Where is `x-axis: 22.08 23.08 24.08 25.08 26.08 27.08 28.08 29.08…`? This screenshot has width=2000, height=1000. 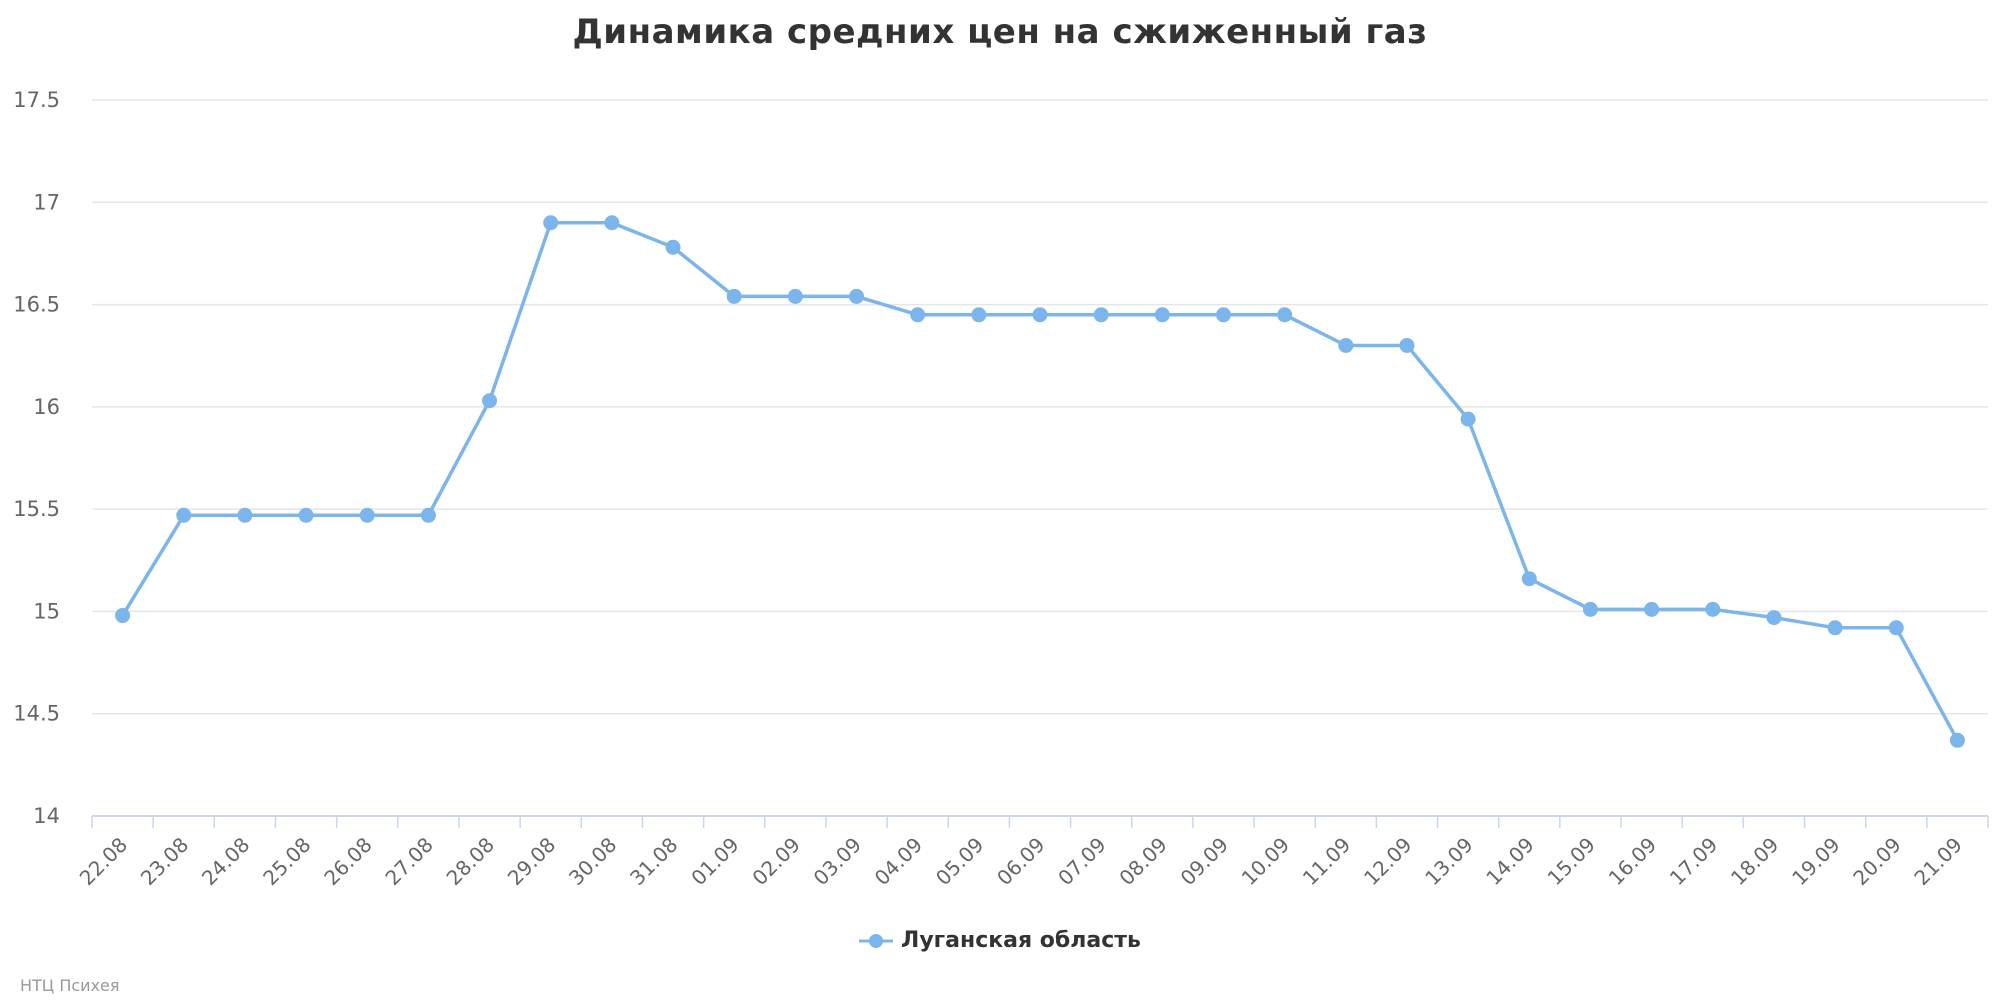
x-axis: 22.08 23.08 24.08 25.08 26.08 27.08 28.08 29.08… is located at coordinates (1032, 852).